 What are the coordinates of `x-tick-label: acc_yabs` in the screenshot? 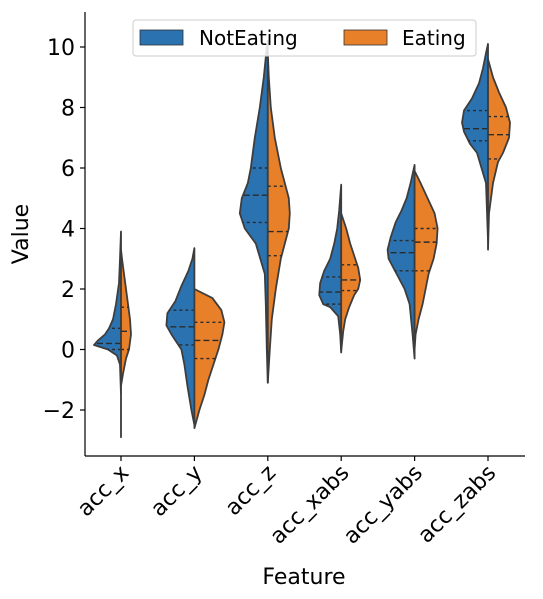 It's located at (383, 505).